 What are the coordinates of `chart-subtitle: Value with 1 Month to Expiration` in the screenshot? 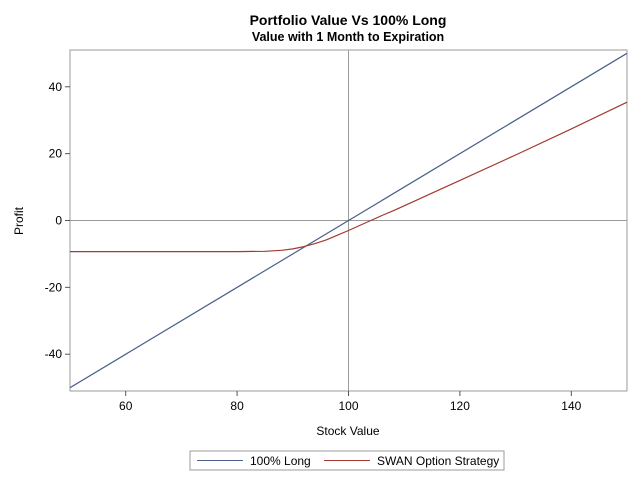 It's located at (348, 37).